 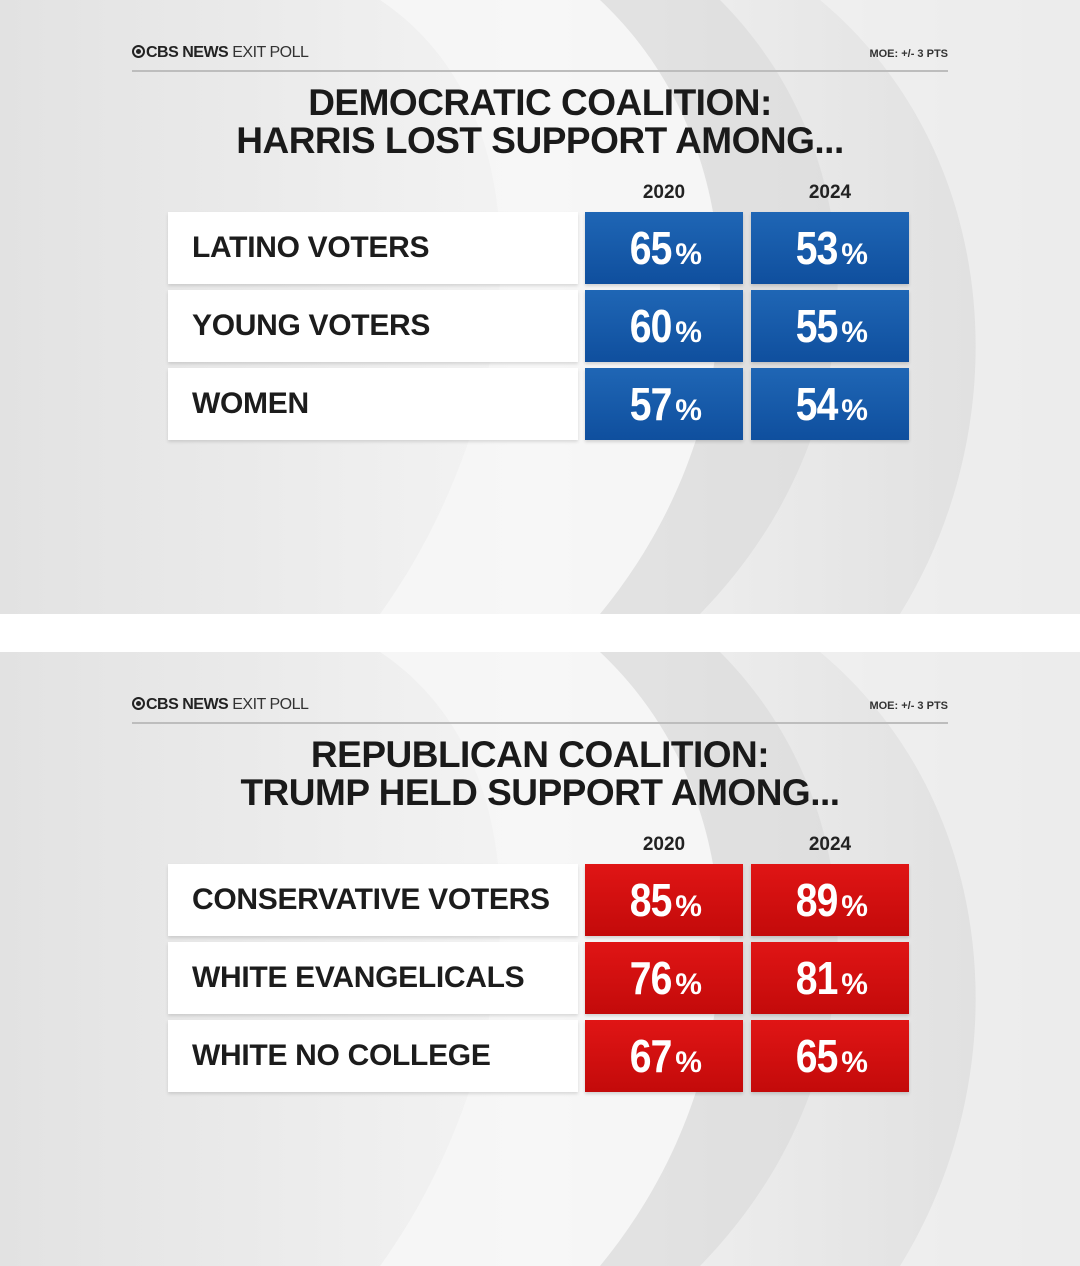 What do you see at coordinates (373, 1056) in the screenshot?
I see `row-label-white-no-college: WHITE NO COLLEGE` at bounding box center [373, 1056].